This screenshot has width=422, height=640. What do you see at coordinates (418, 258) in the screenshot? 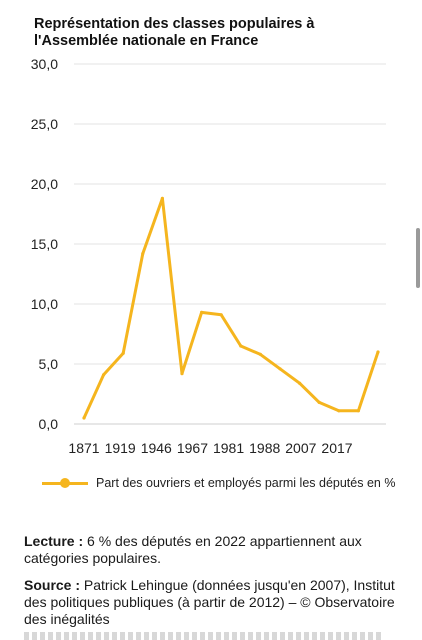
I see `page-scrollbar` at bounding box center [418, 258].